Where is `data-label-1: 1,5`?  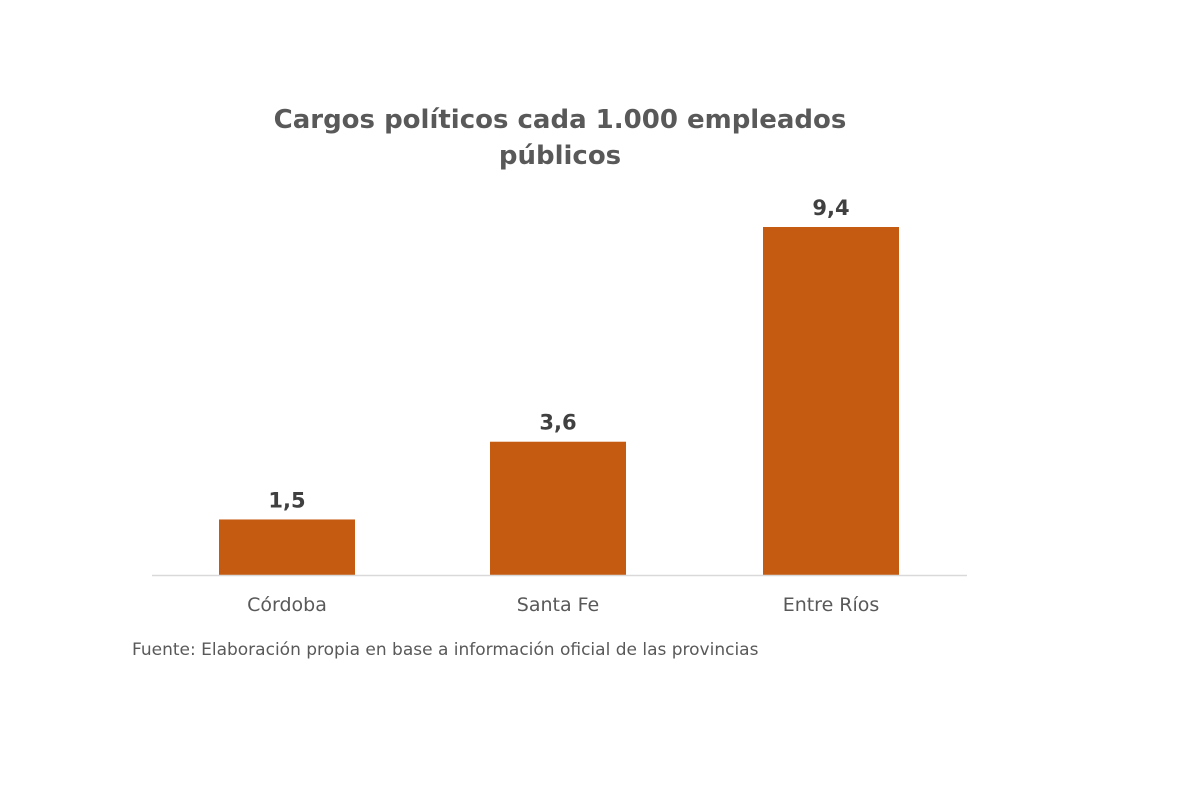 data-label-1: 1,5 is located at coordinates (286, 500).